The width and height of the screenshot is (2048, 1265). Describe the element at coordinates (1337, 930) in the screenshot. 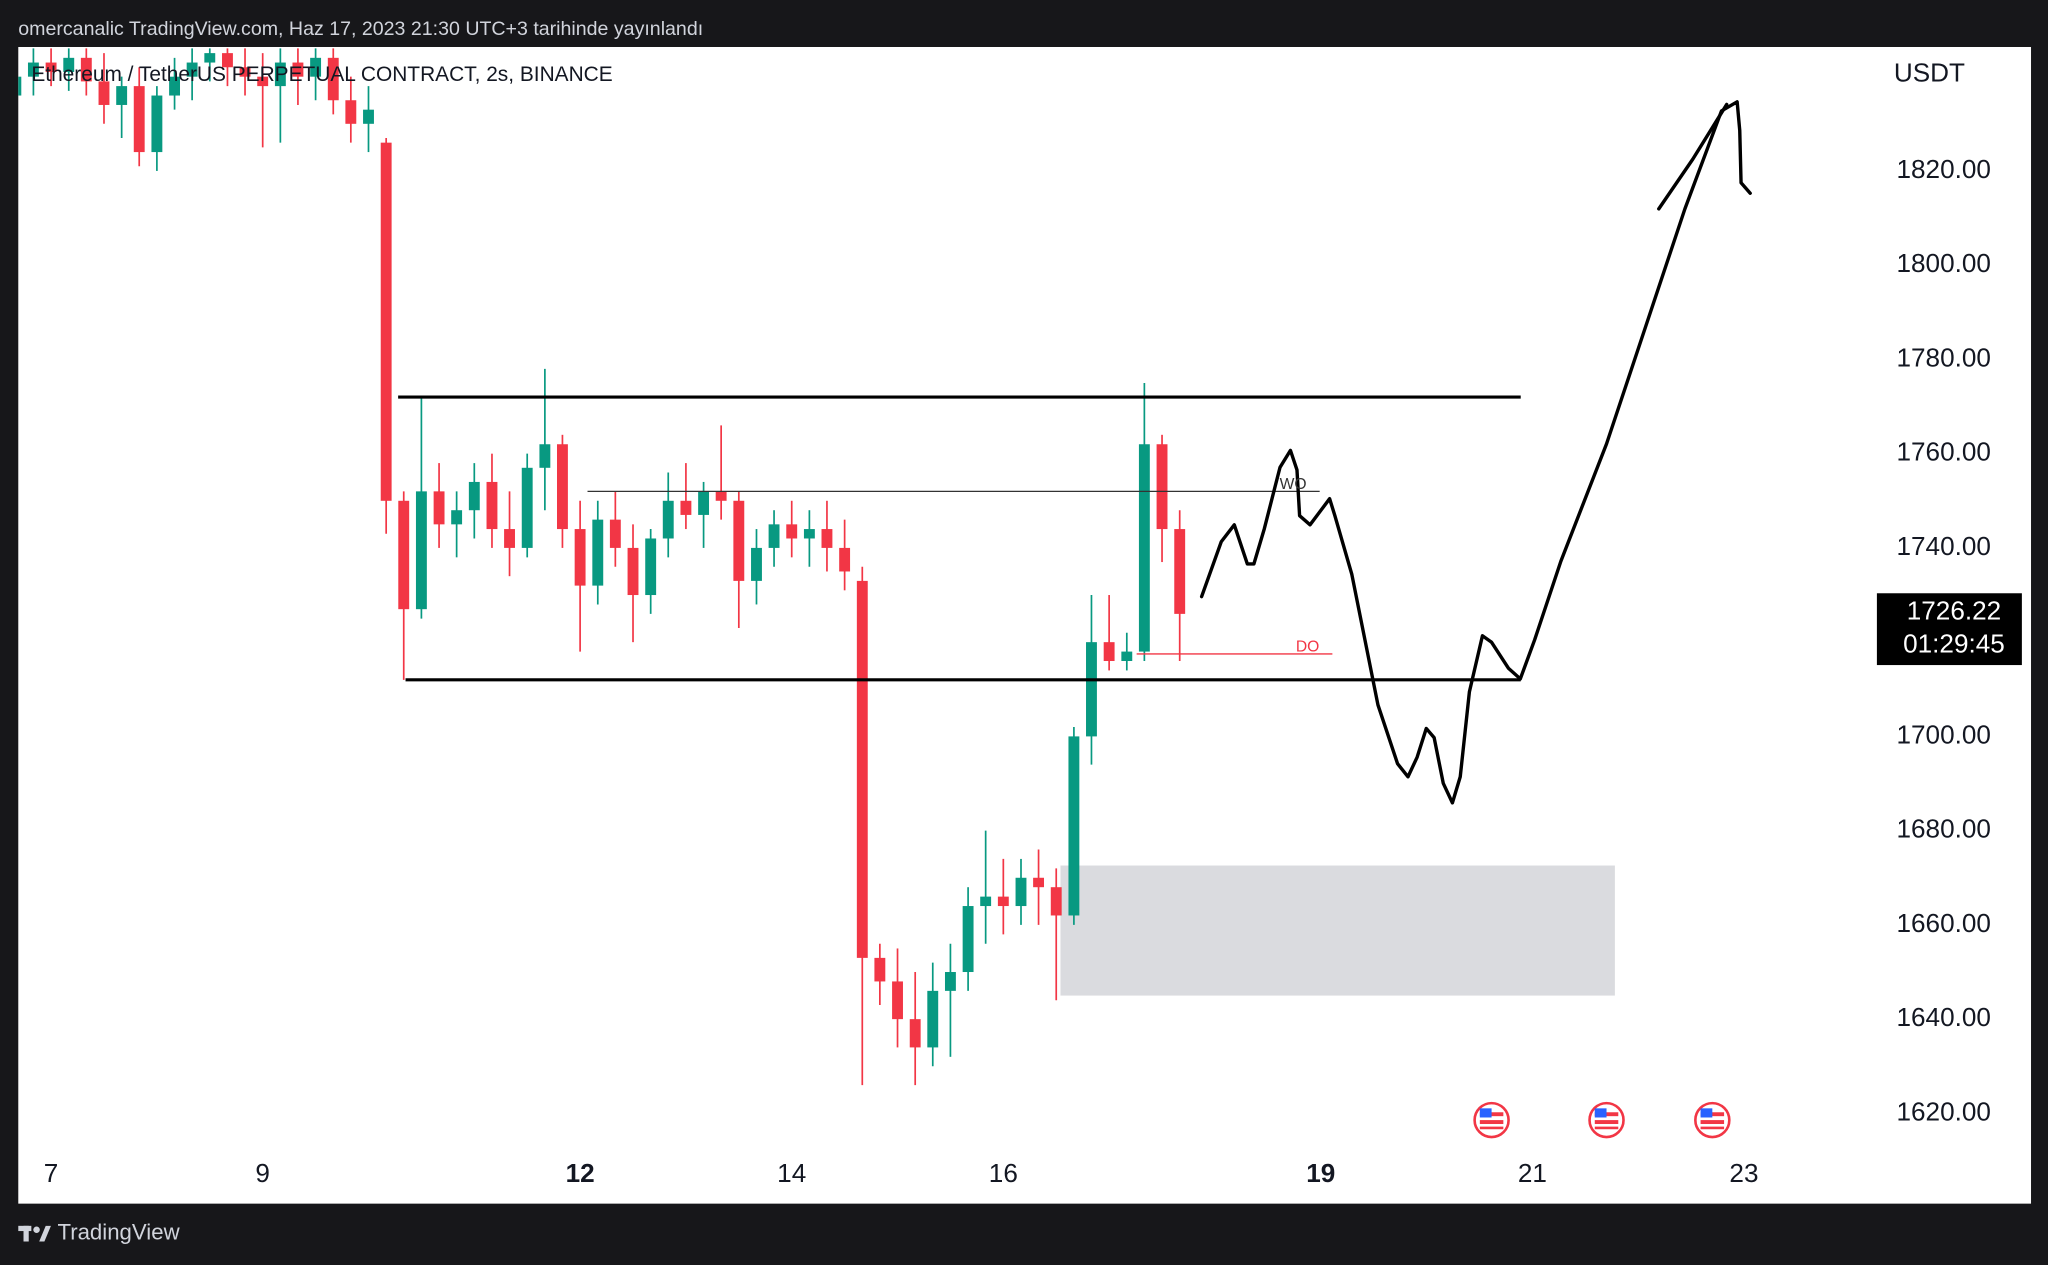

I see `zone` at that location.